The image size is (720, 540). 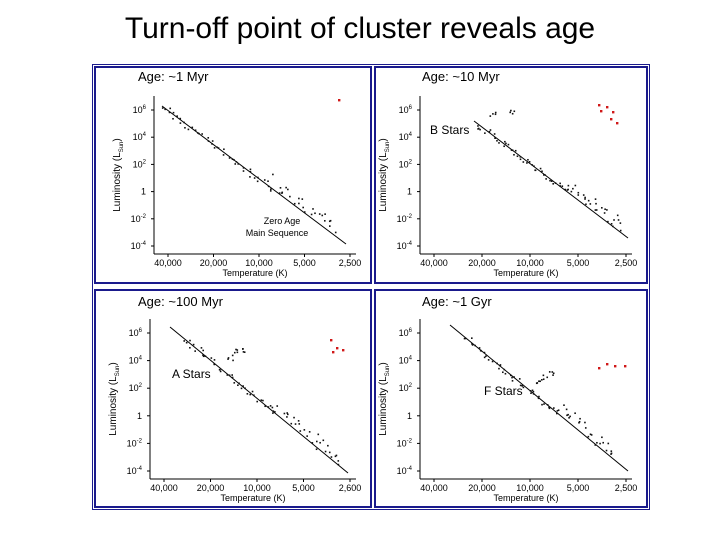 I want to click on y-tick-label: 10-2, so click(x=135, y=443).